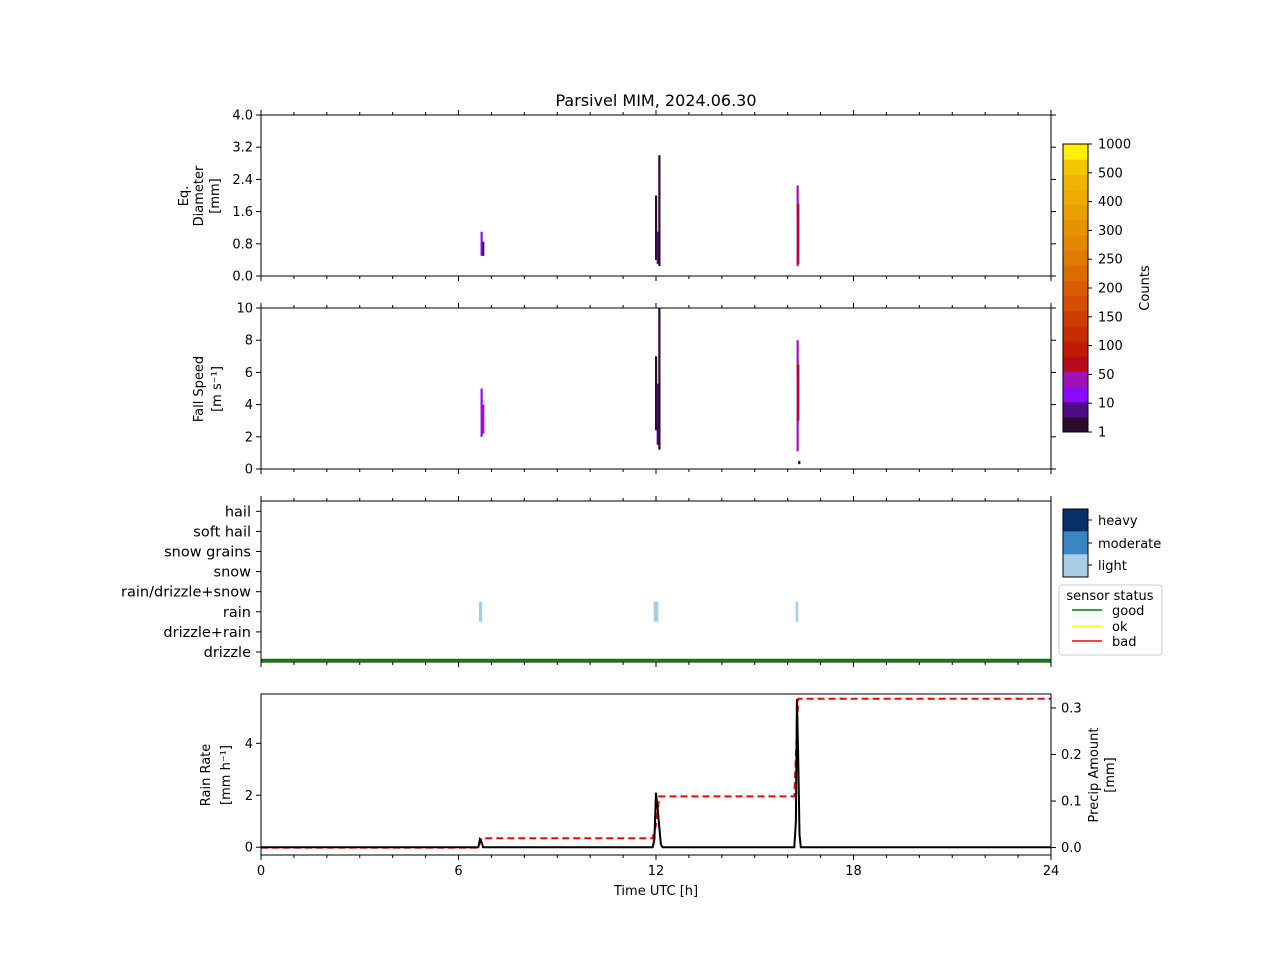 Image resolution: width=1280 pixels, height=960 pixels. I want to click on category-label: rain, so click(237, 613).